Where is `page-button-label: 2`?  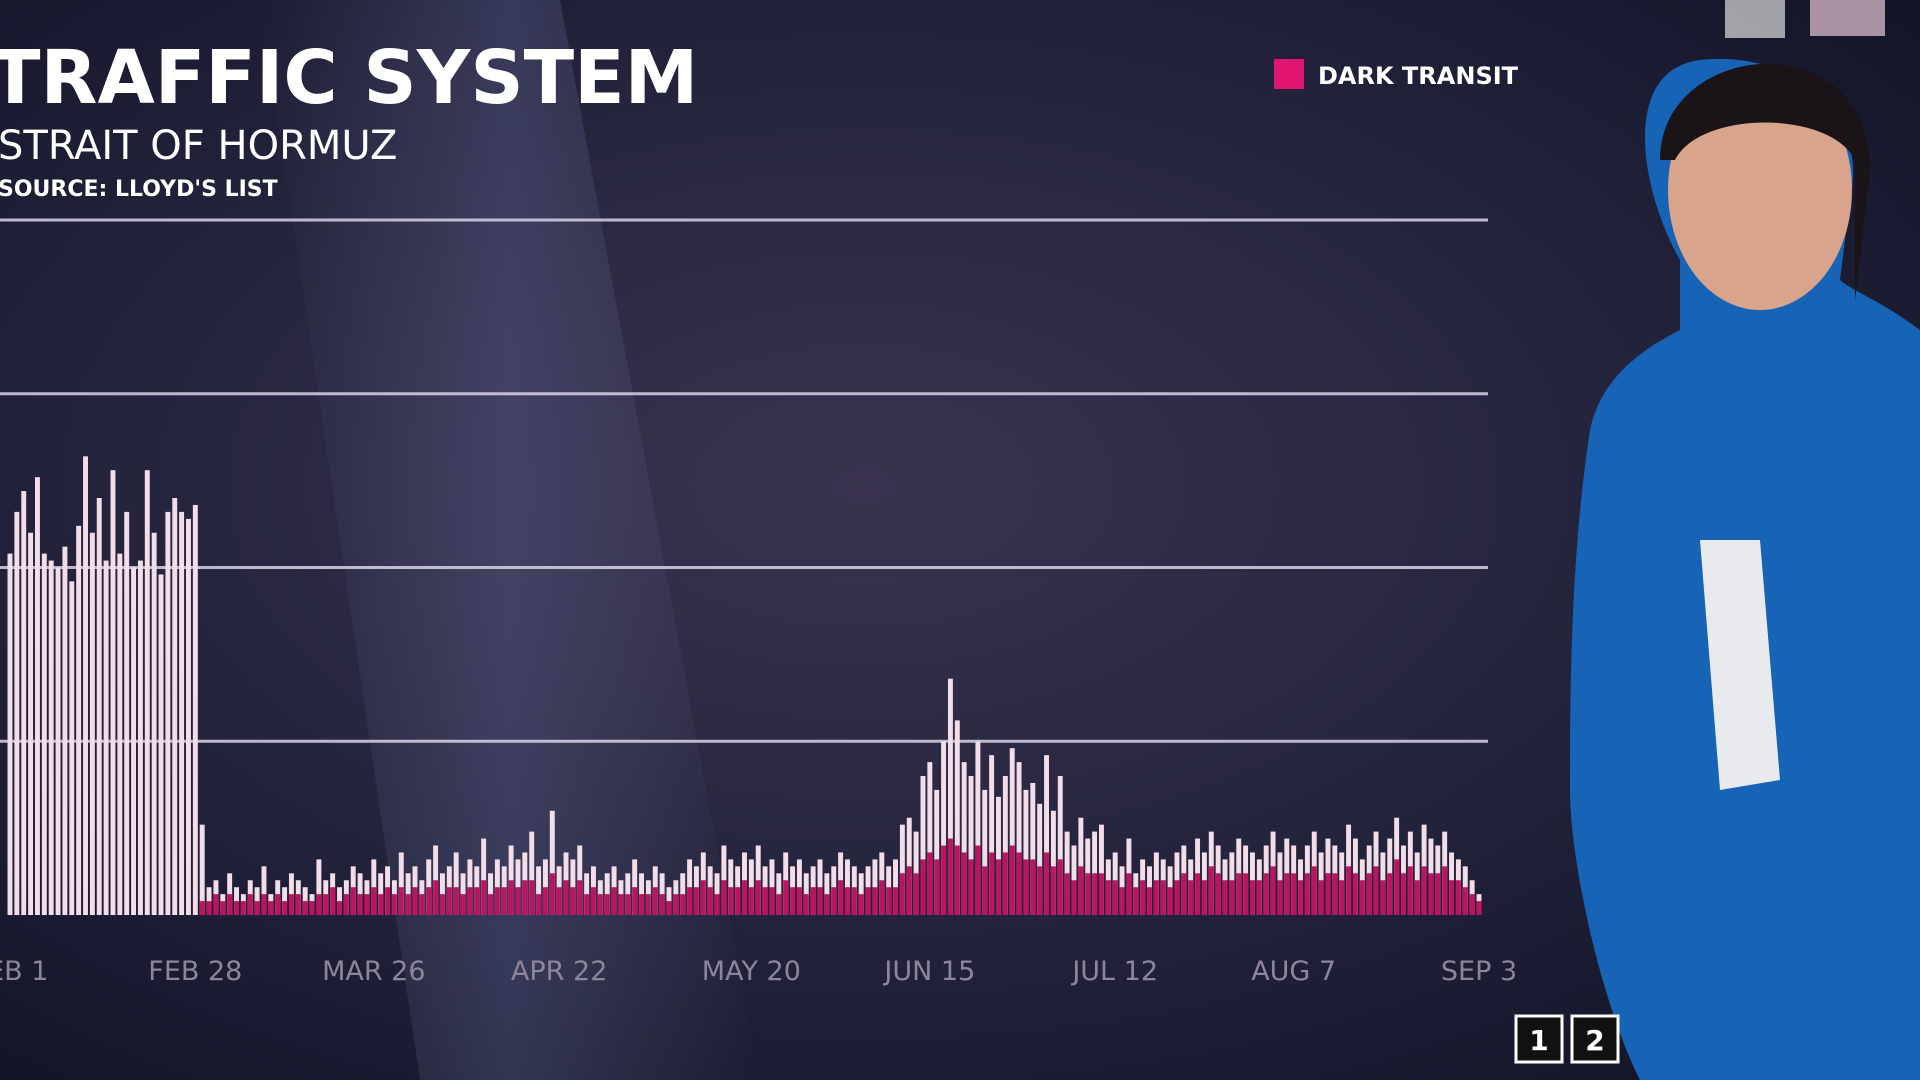
page-button-label: 2 is located at coordinates (1594, 1040).